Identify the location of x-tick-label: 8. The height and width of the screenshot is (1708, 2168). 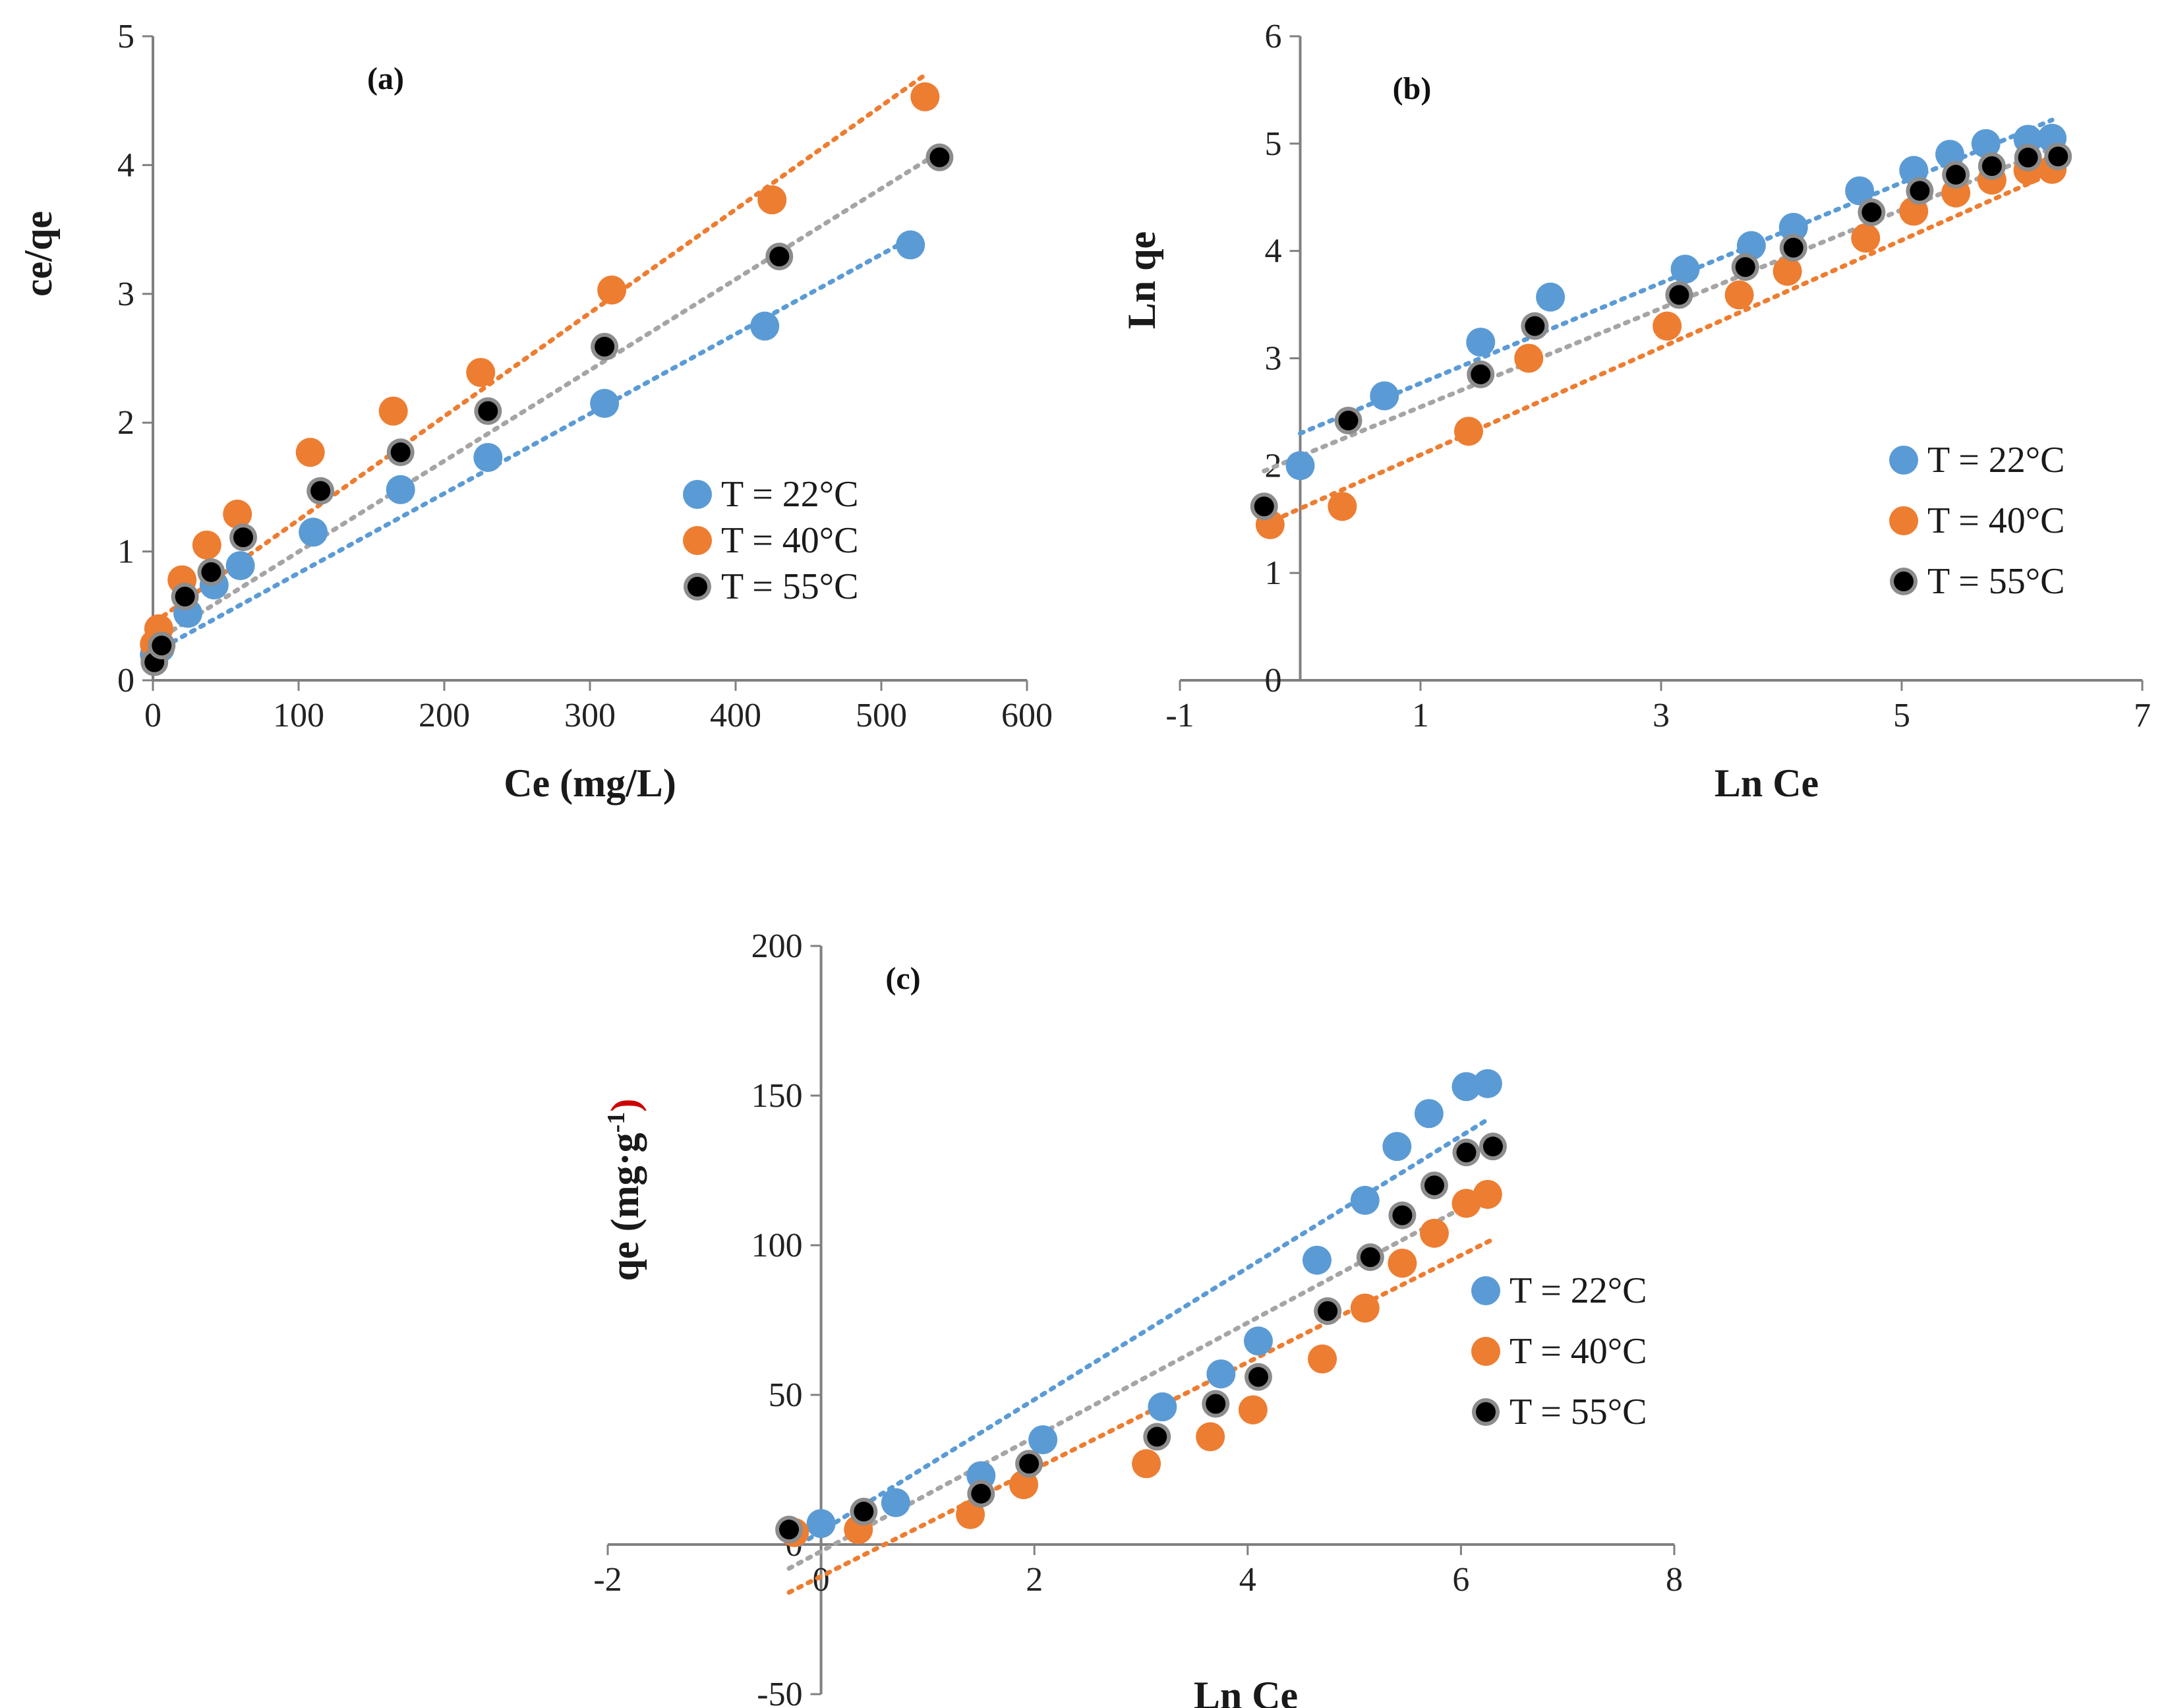
(1674, 1580).